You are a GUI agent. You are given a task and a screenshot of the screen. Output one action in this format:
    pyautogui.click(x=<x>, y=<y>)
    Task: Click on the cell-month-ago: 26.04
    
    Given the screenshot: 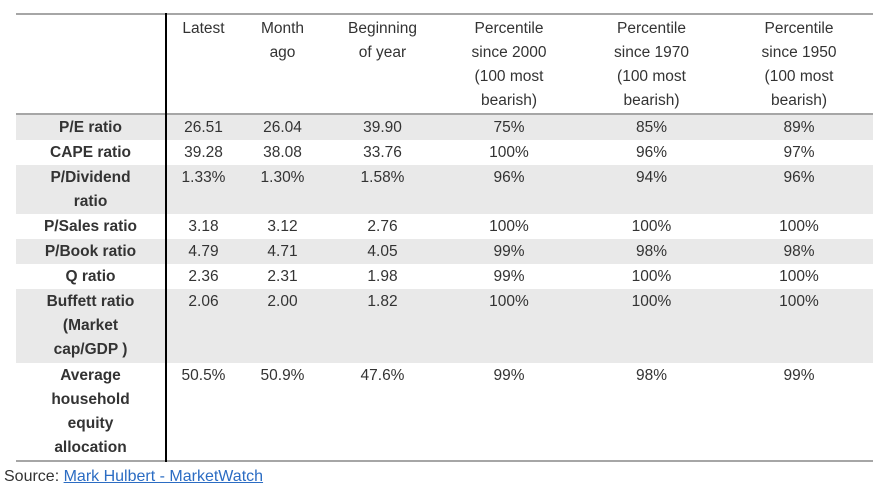 What is the action you would take?
    pyautogui.click(x=282, y=127)
    